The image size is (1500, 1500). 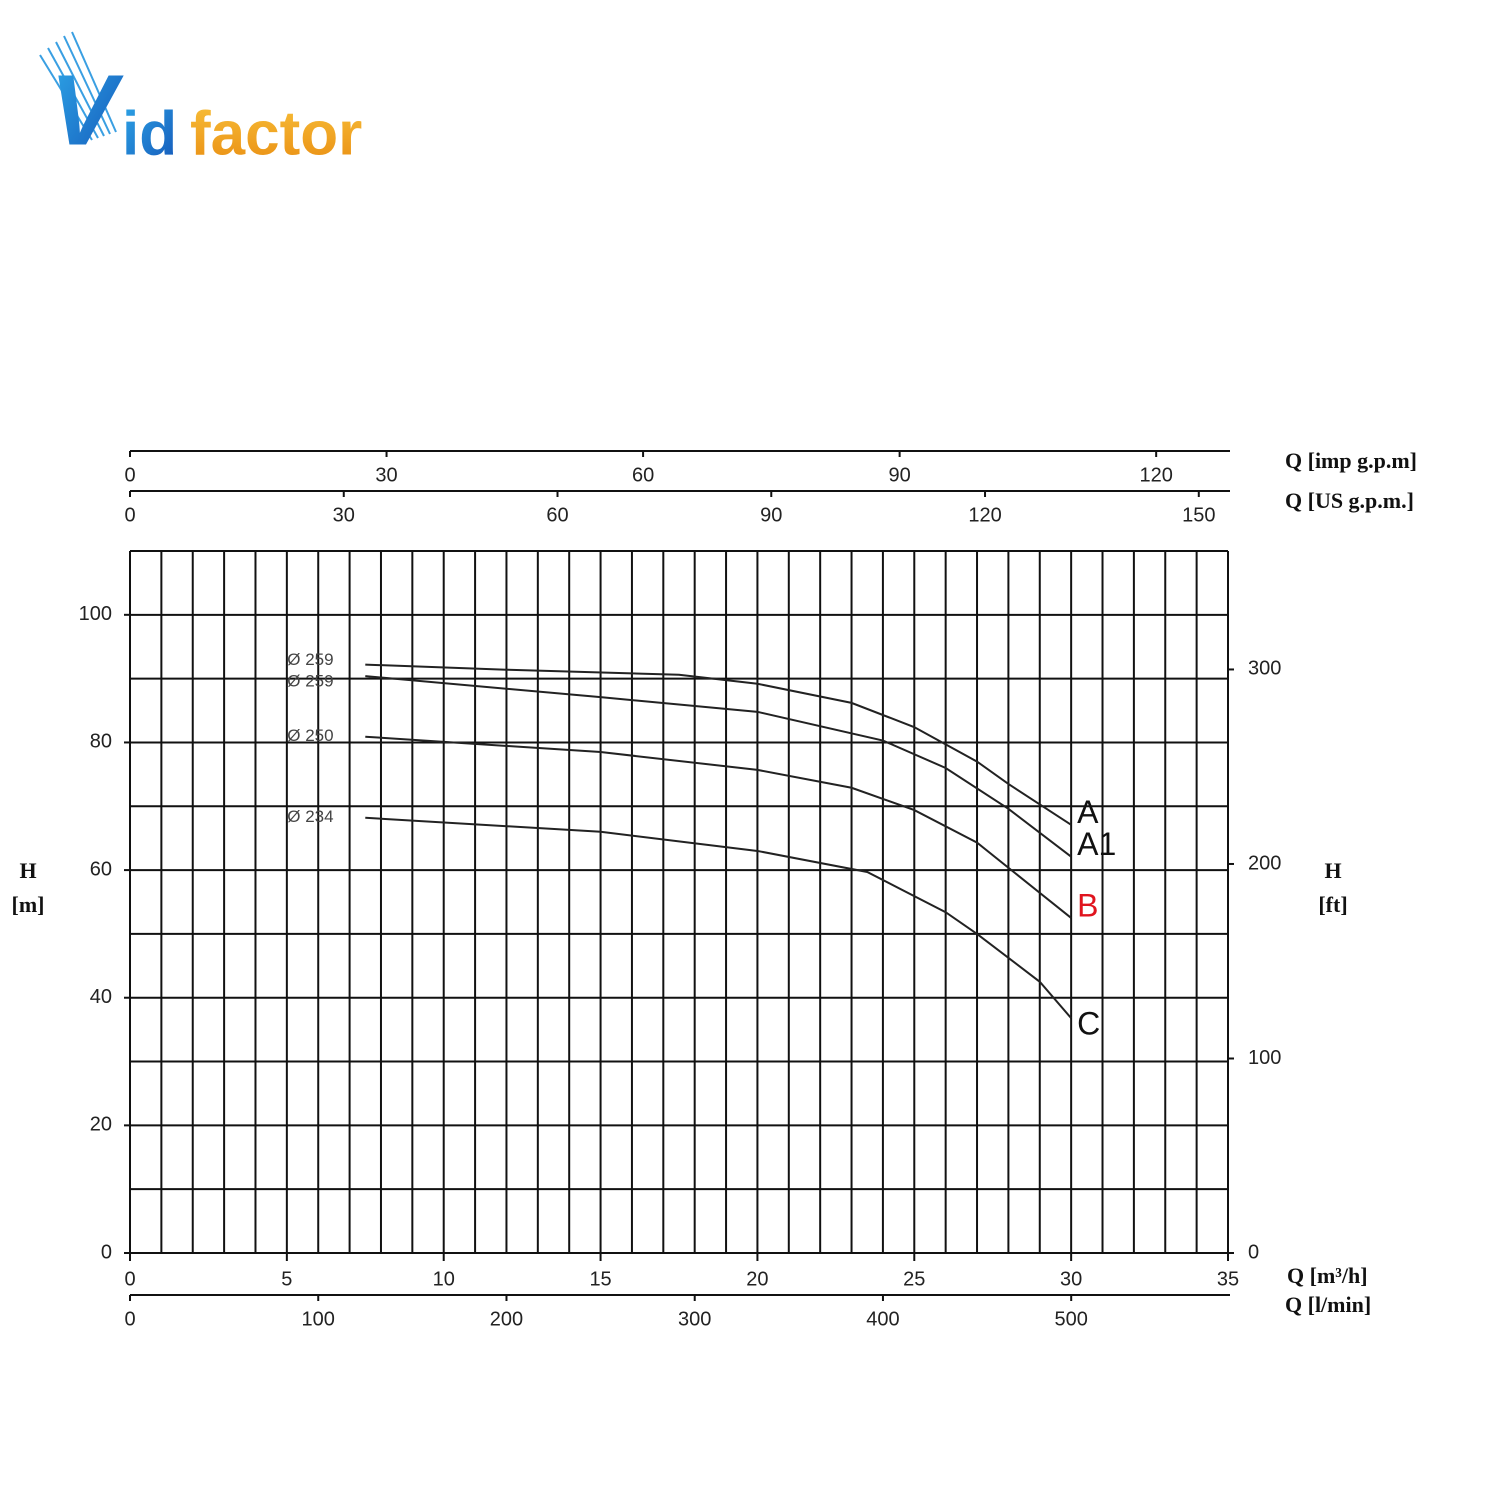 What do you see at coordinates (1349, 500) in the screenshot?
I see `extra-axis-title: Q [US g.p.m.]` at bounding box center [1349, 500].